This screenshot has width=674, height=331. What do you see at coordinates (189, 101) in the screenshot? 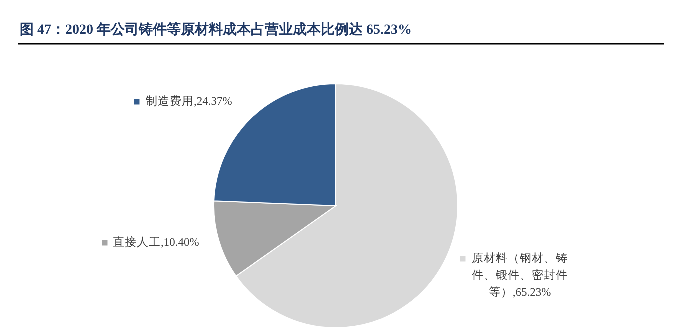
I see `legend-label: 制造费用,24.37%` at bounding box center [189, 101].